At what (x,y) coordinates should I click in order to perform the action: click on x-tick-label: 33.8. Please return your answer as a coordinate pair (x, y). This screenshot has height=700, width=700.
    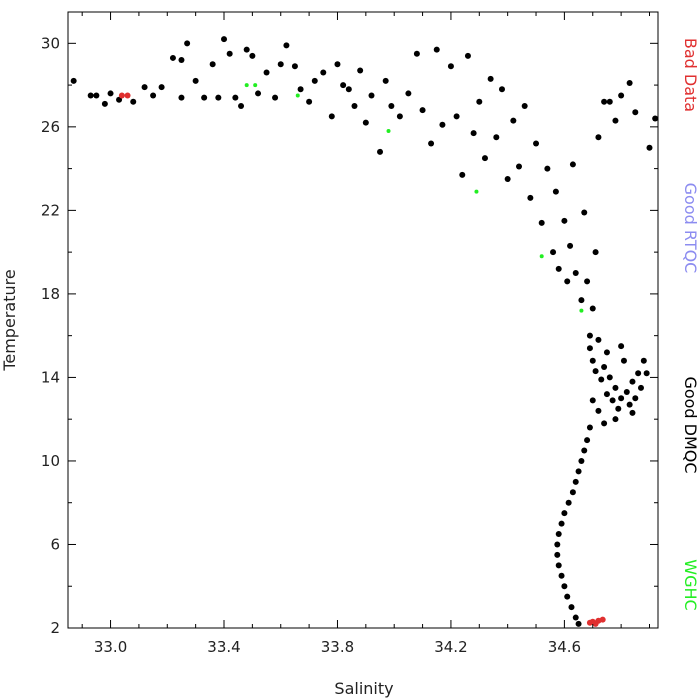
    Looking at the image, I should click on (337, 647).